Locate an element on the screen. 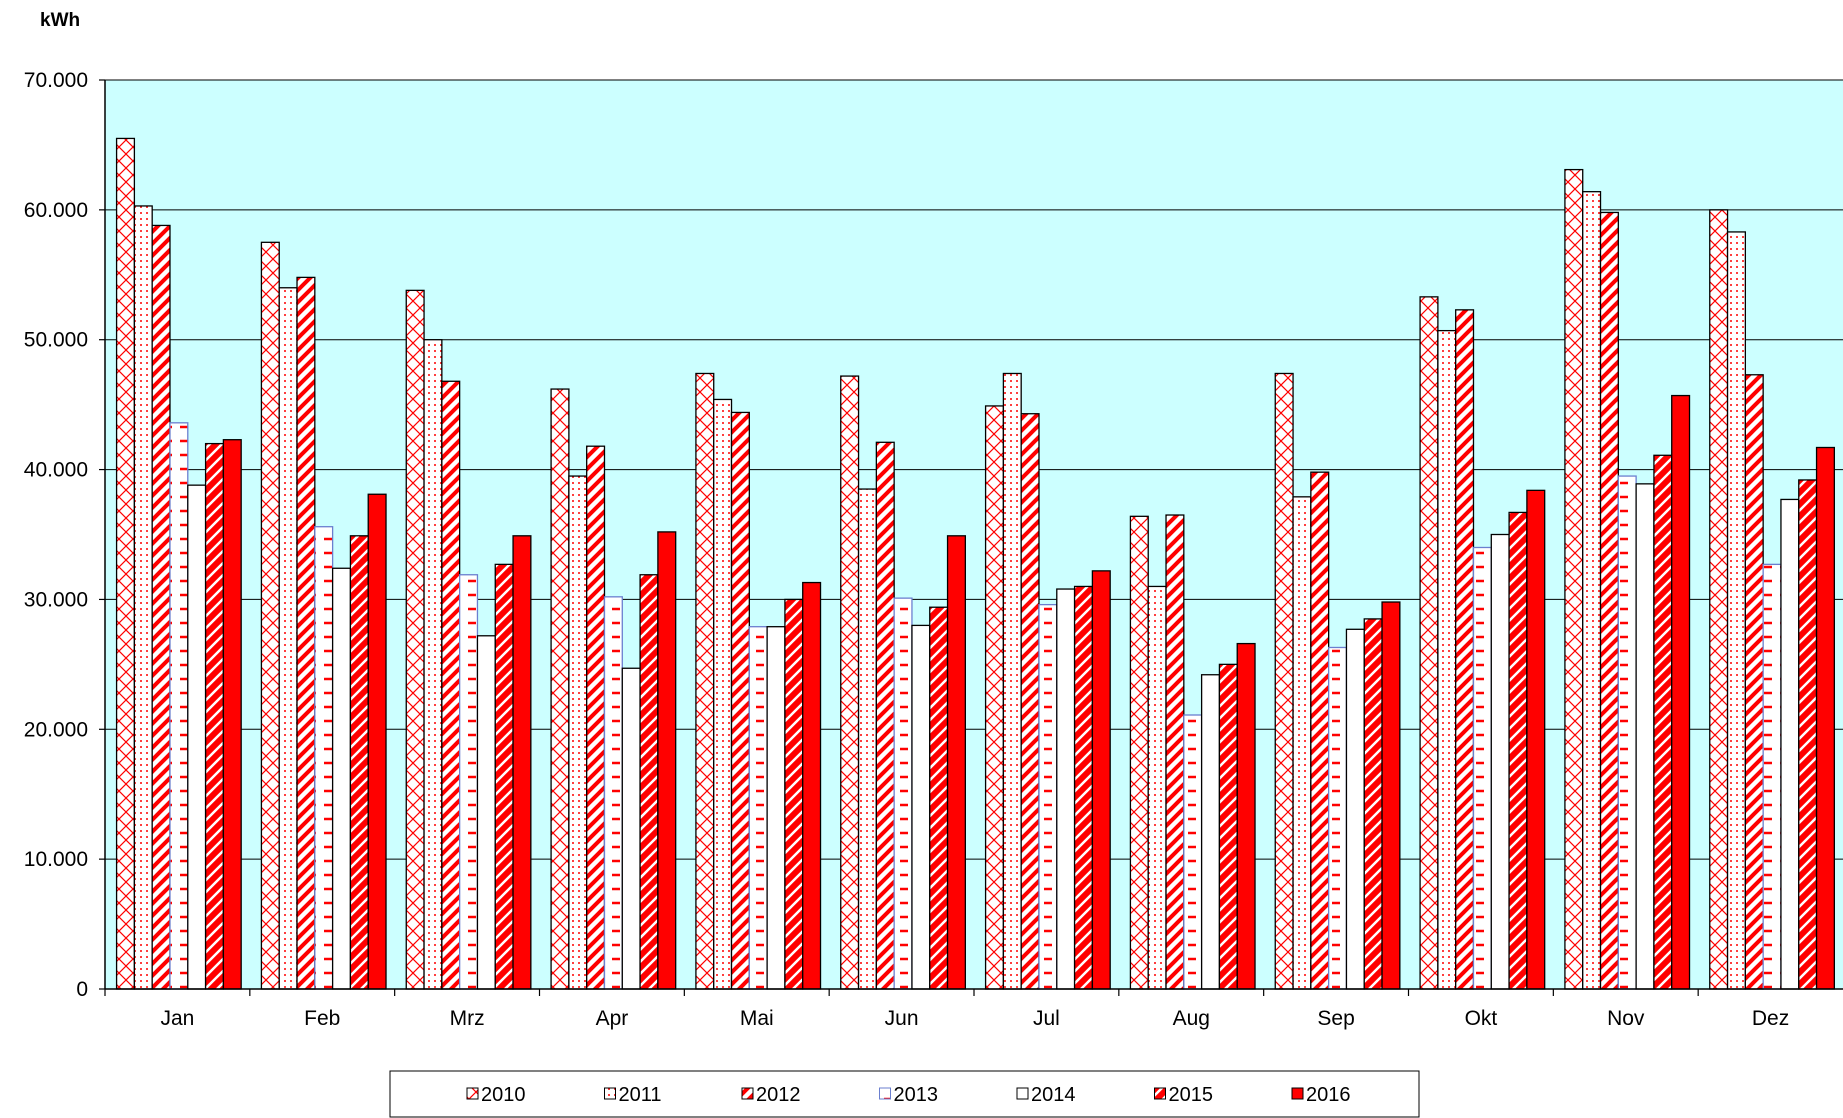  x-tick-label: Jun is located at coordinates (902, 1018).